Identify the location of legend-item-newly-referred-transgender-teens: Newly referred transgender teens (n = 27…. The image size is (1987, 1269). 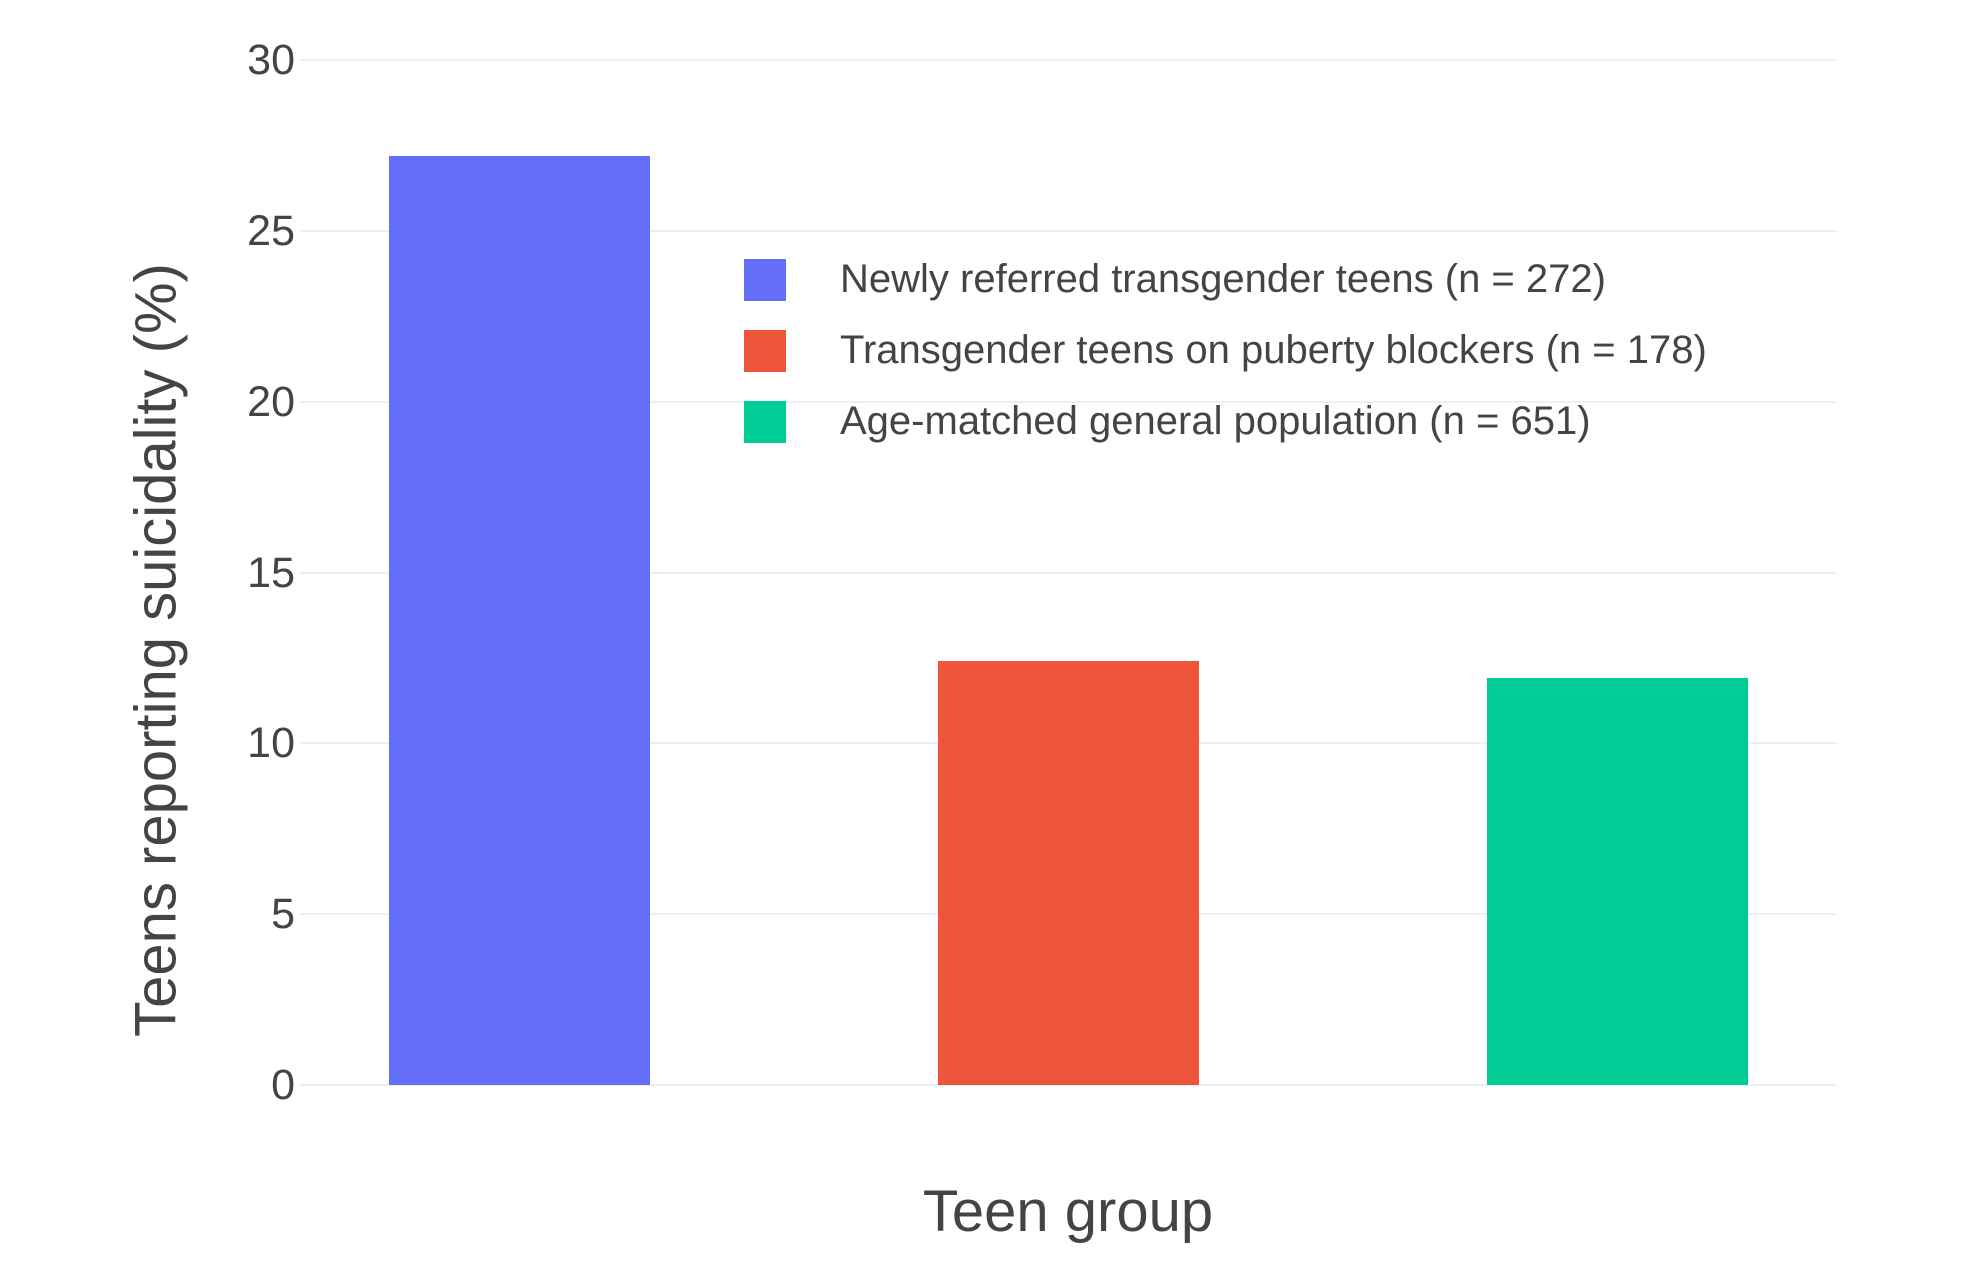
(1225, 279).